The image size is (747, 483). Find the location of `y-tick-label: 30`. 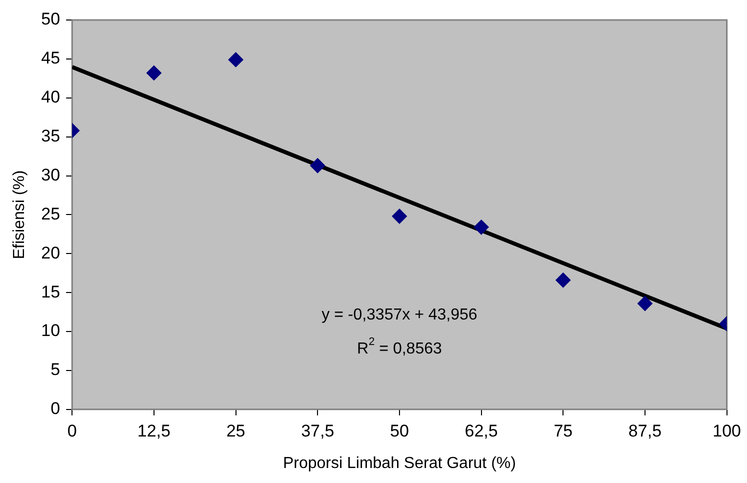

y-tick-label: 30 is located at coordinates (50, 174).